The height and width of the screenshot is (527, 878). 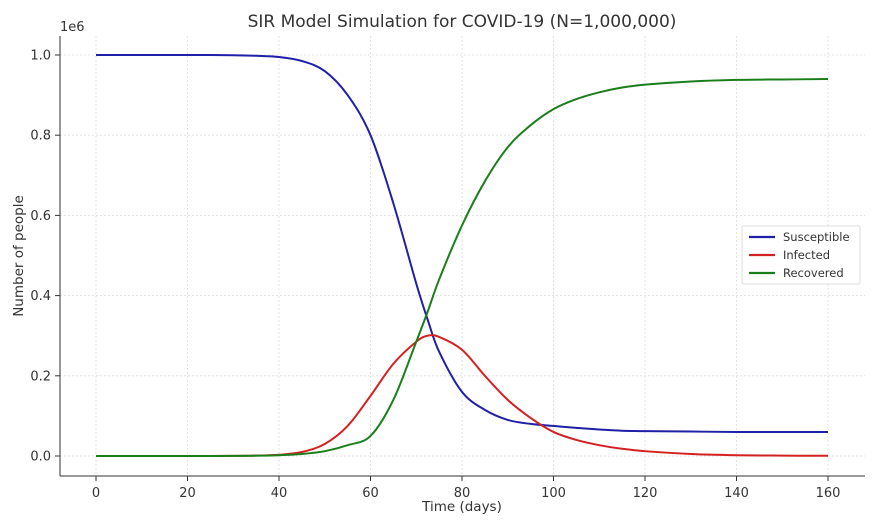 I want to click on legend-label-recovered: Recovered, so click(x=813, y=273).